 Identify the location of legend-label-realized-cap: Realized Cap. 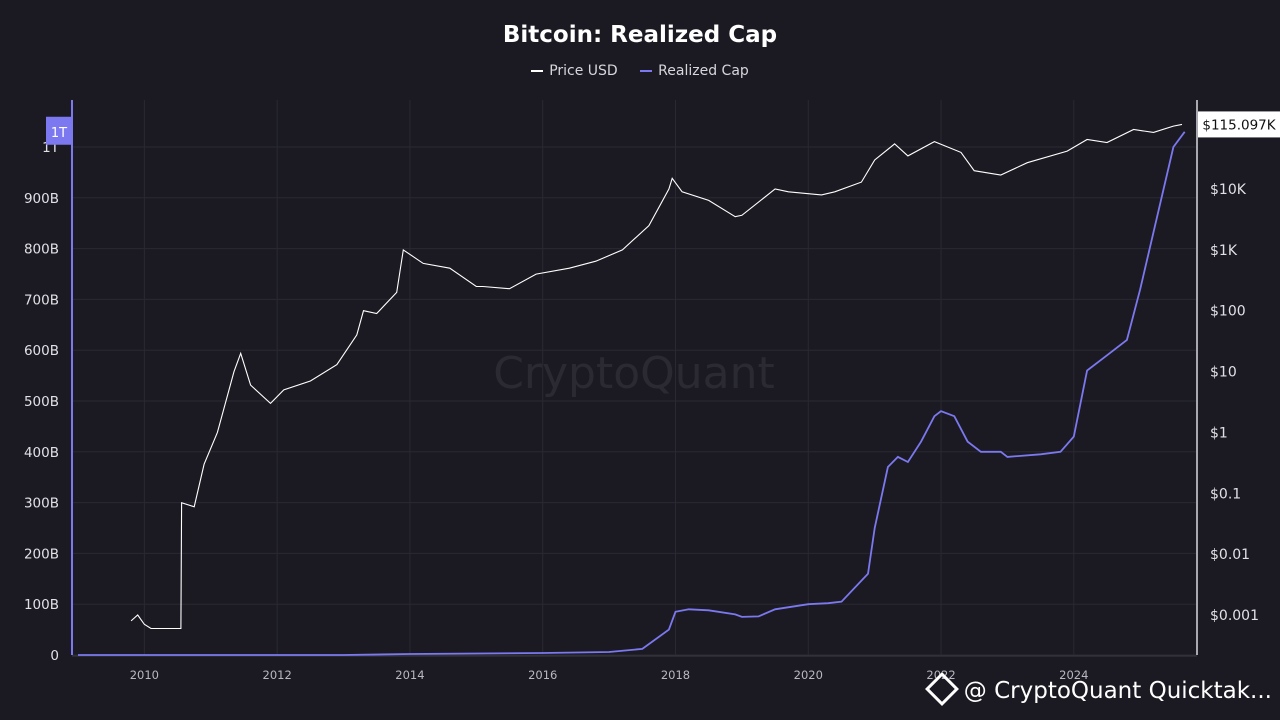
(703, 71).